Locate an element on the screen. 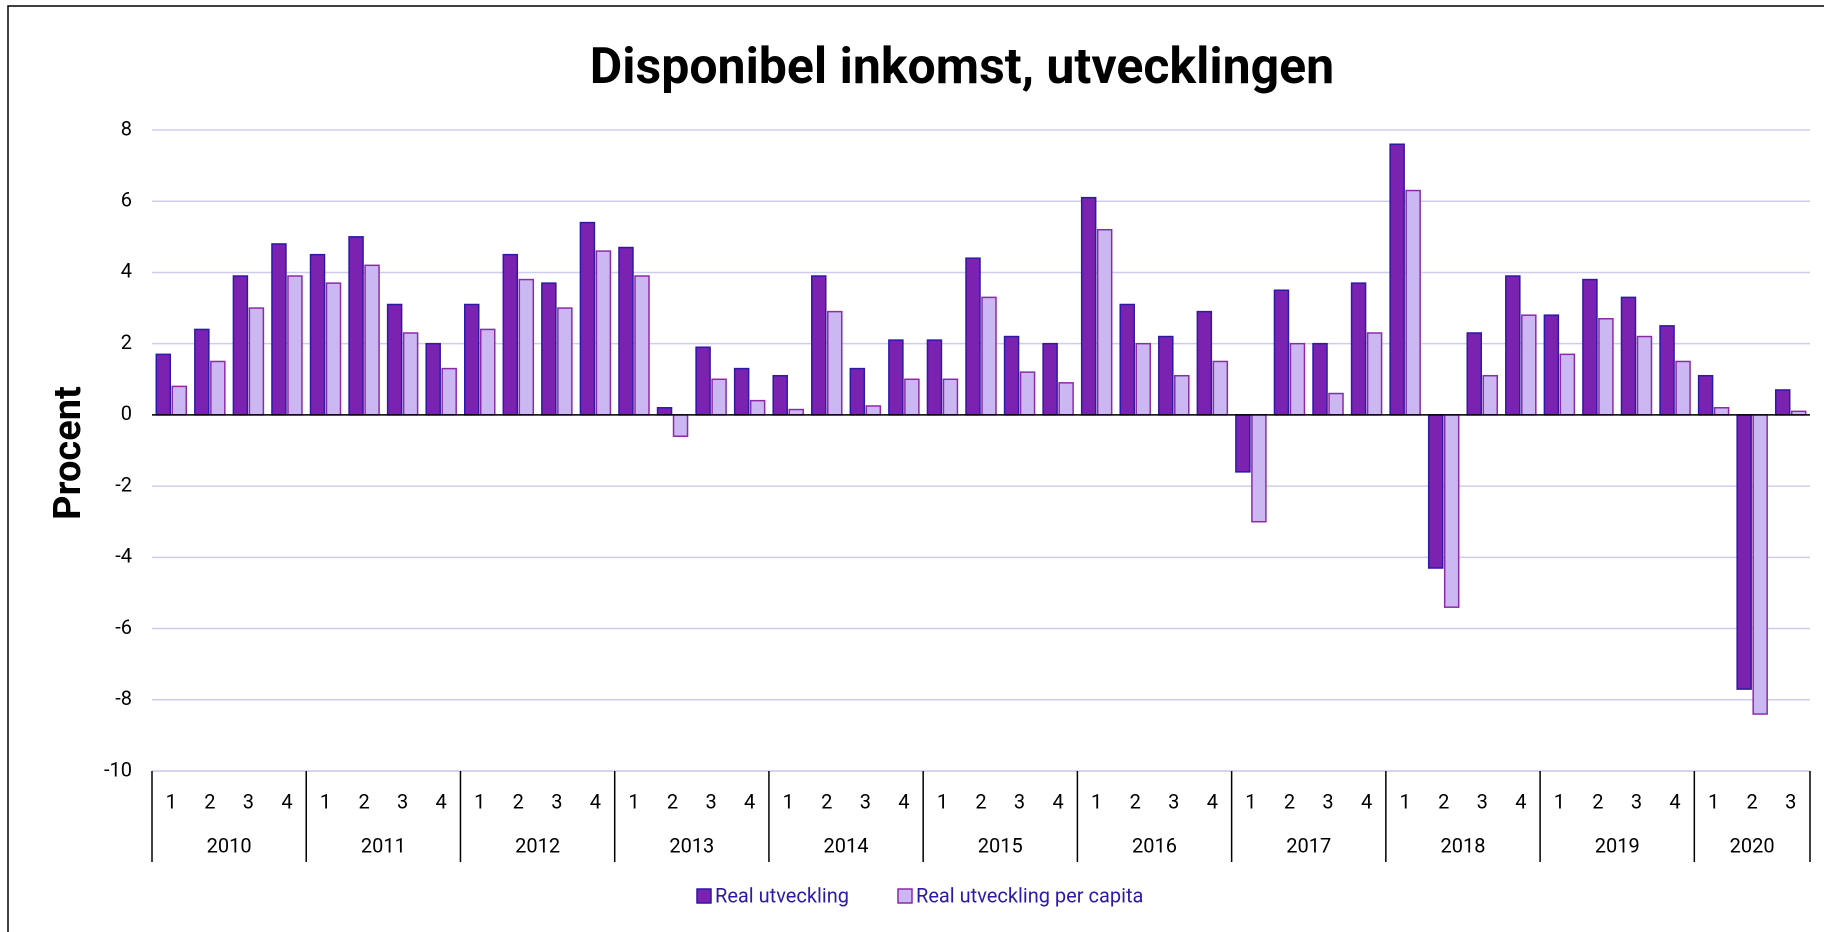 The width and height of the screenshot is (1824, 932). year-label: 2016 is located at coordinates (1154, 845).